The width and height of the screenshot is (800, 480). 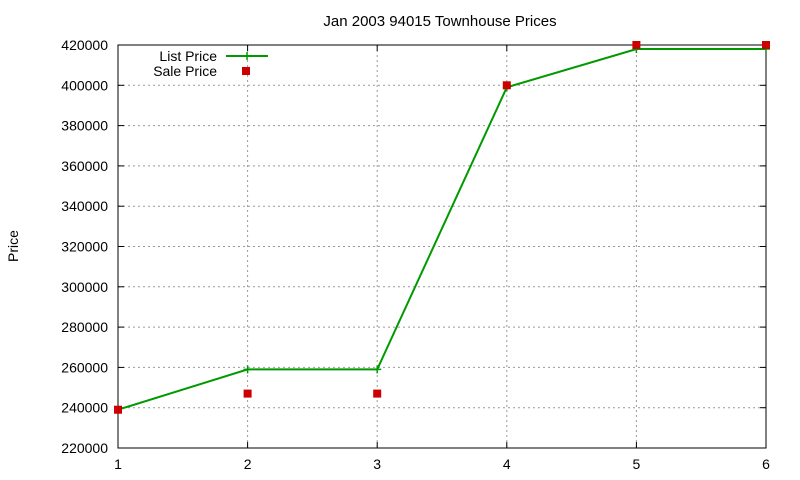 What do you see at coordinates (84, 367) in the screenshot?
I see `y-tick-label: 260000` at bounding box center [84, 367].